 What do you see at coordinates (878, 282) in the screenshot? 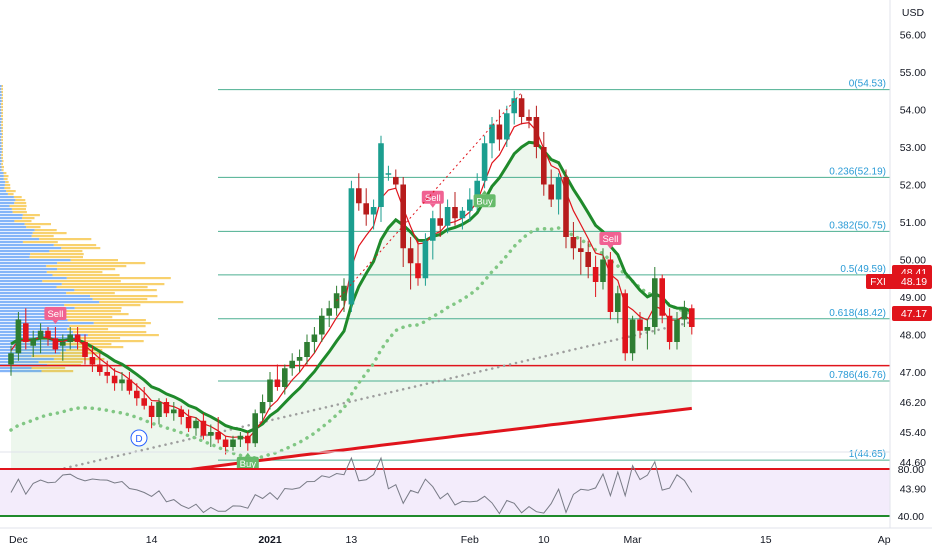
I see `ticker-label: FXI` at bounding box center [878, 282].